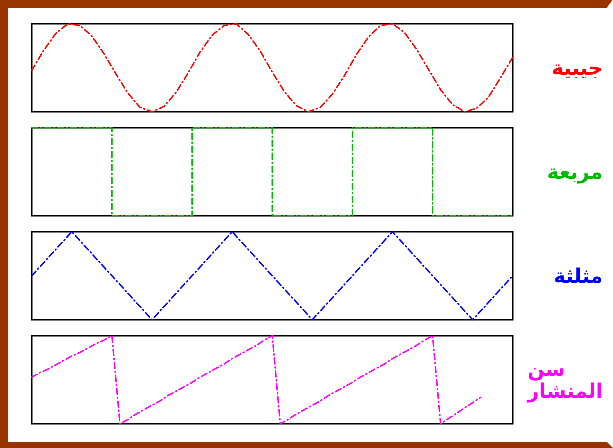 The height and width of the screenshot is (448, 613). What do you see at coordinates (575, 172) in the screenshot?
I see `text: مربعة` at bounding box center [575, 172].